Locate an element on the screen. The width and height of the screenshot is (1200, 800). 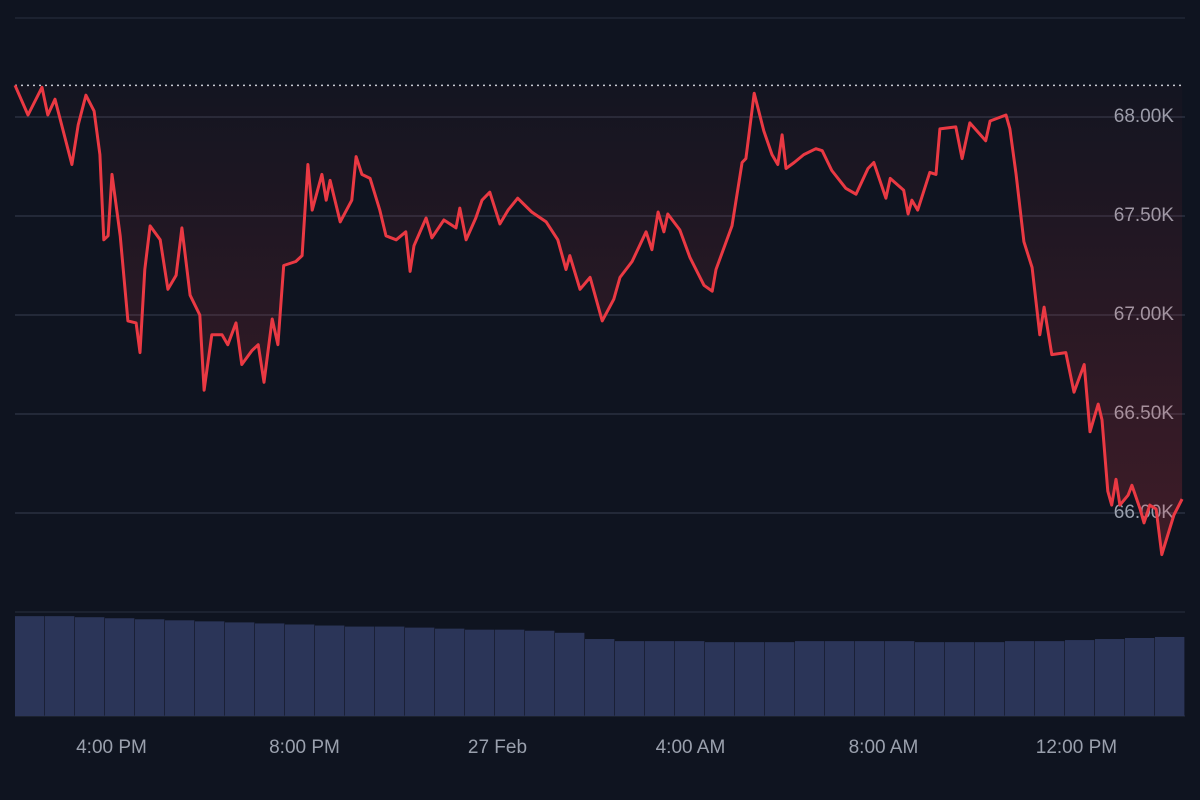
x-tick-label: 8:00 AM is located at coordinates (884, 747).